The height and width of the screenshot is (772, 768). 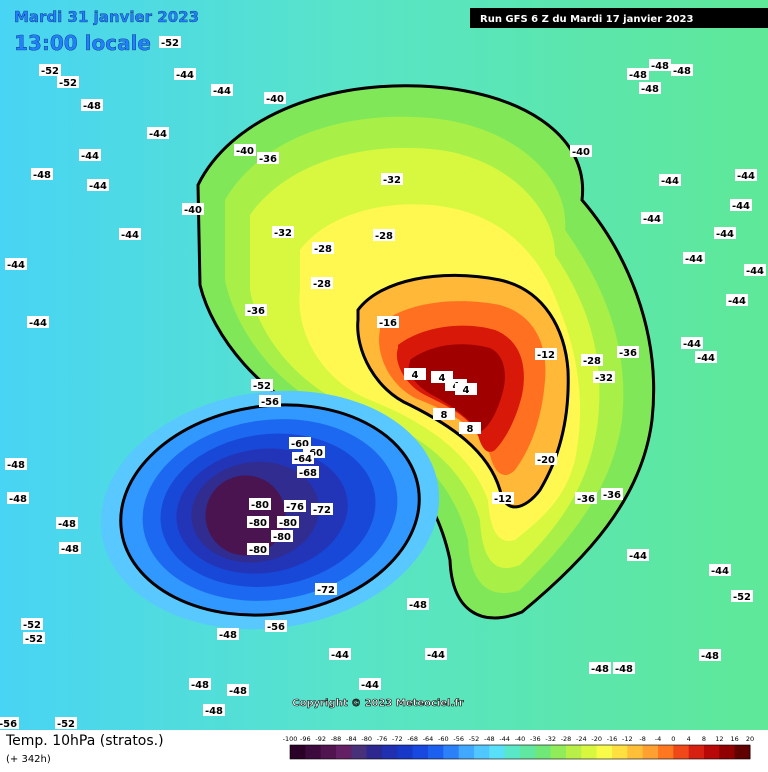 I want to click on scale-label: 0, so click(x=673, y=739).